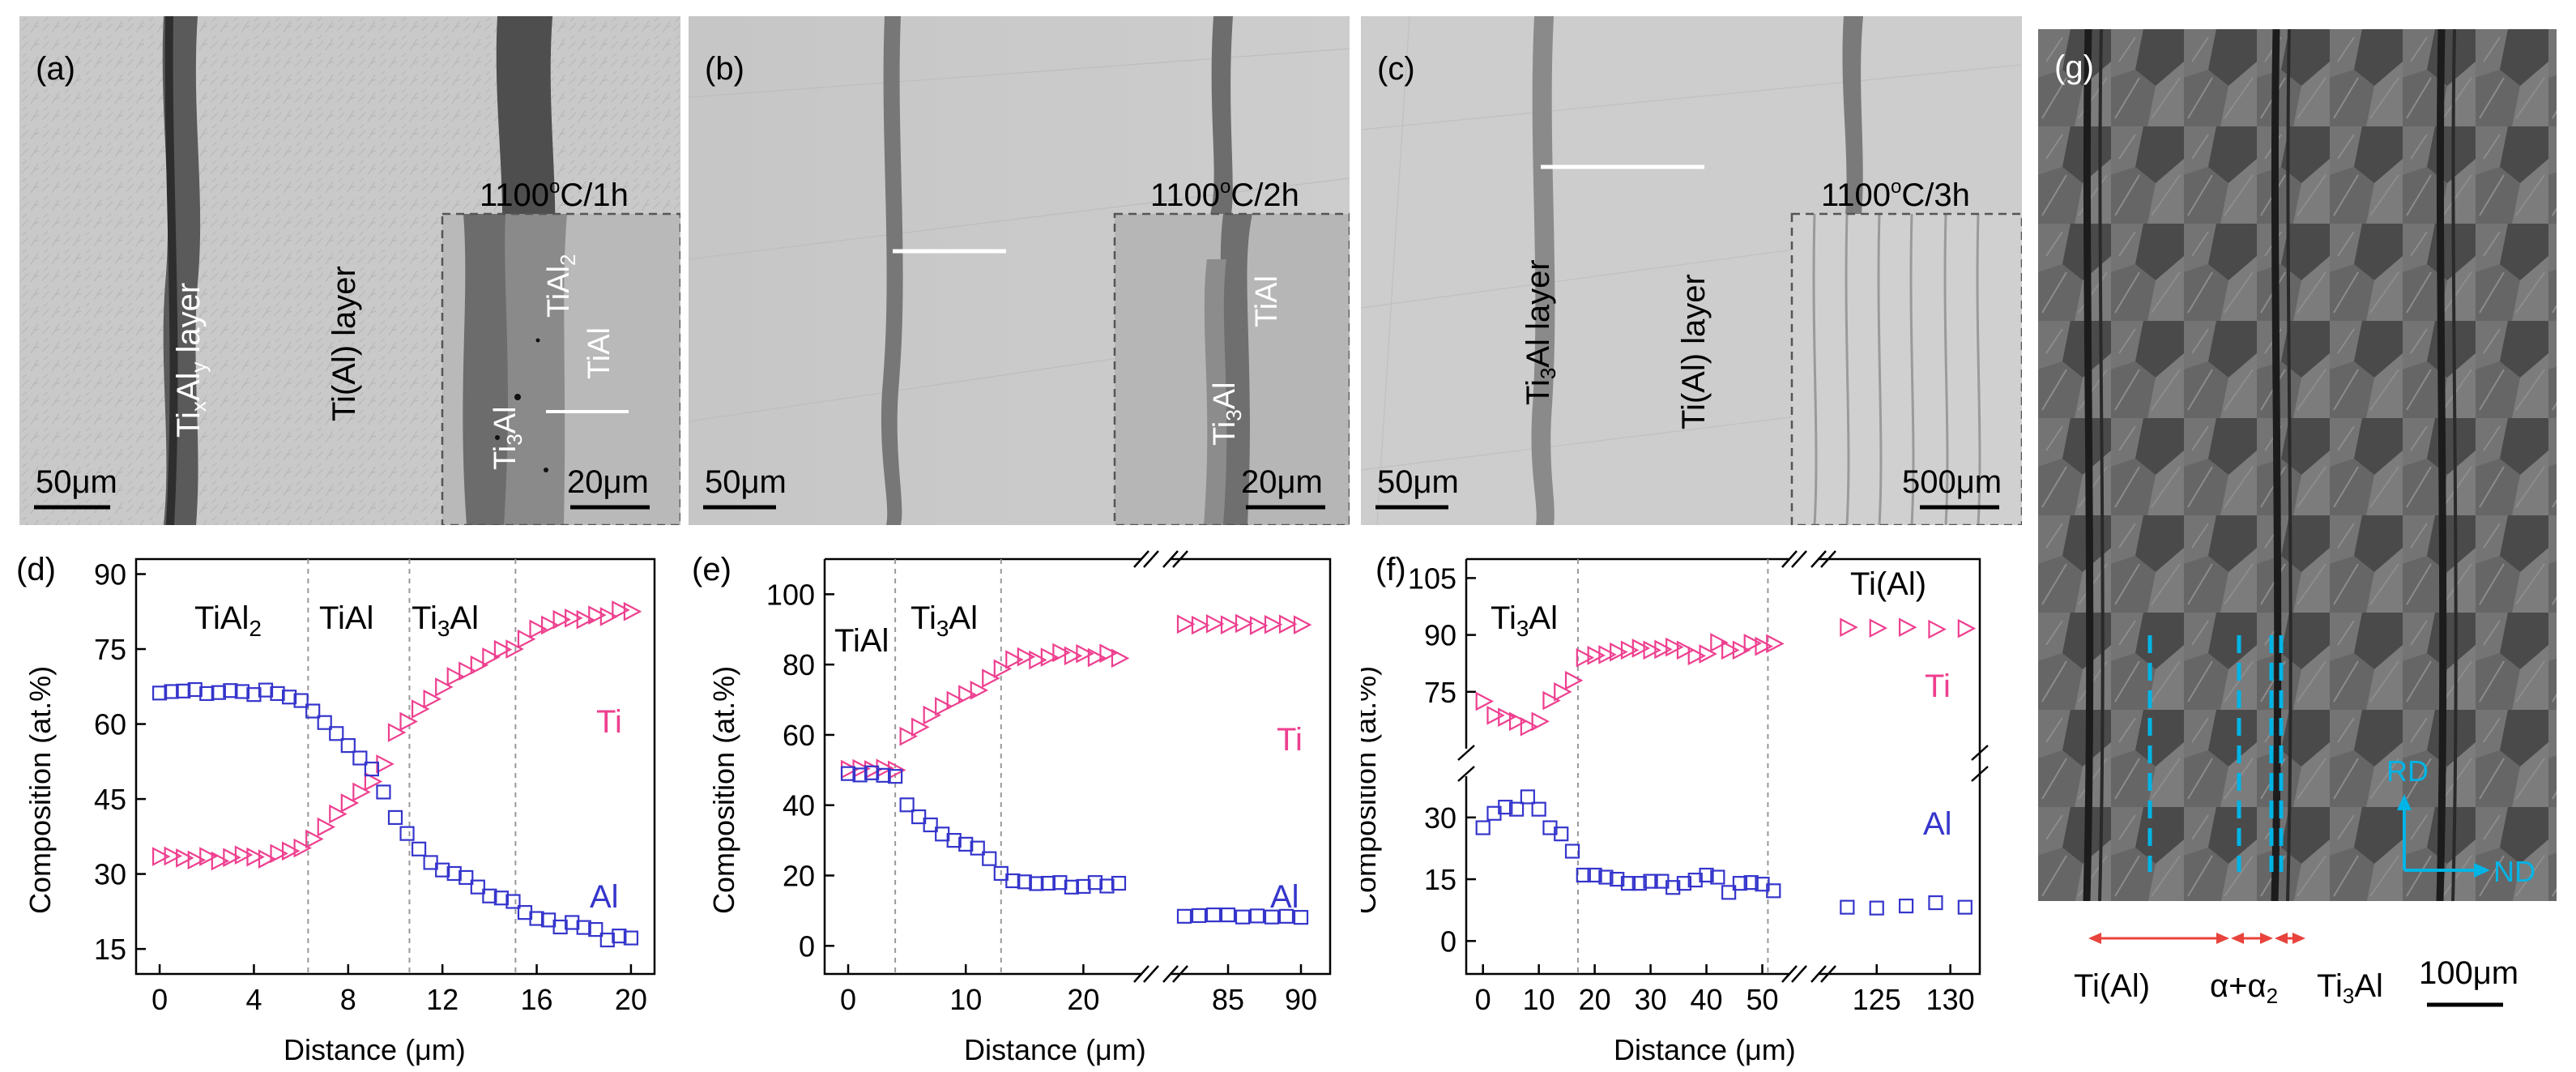  I want to click on g-label-tial: Ti(Al), so click(2112, 986).